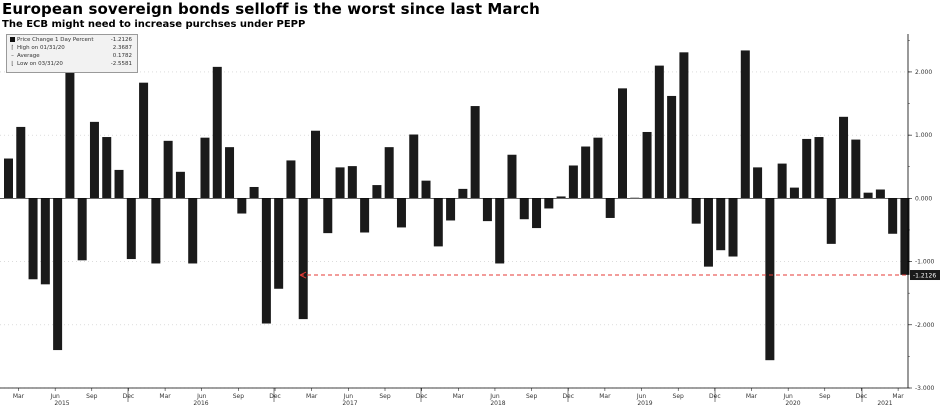  Describe the element at coordinates (792, 403) in the screenshot. I see `x-year-label: 2020` at that location.